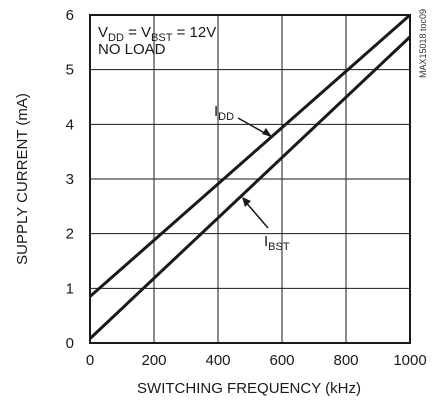  Describe the element at coordinates (267, 132) in the screenshot. I see `idd-arrowhead` at that location.